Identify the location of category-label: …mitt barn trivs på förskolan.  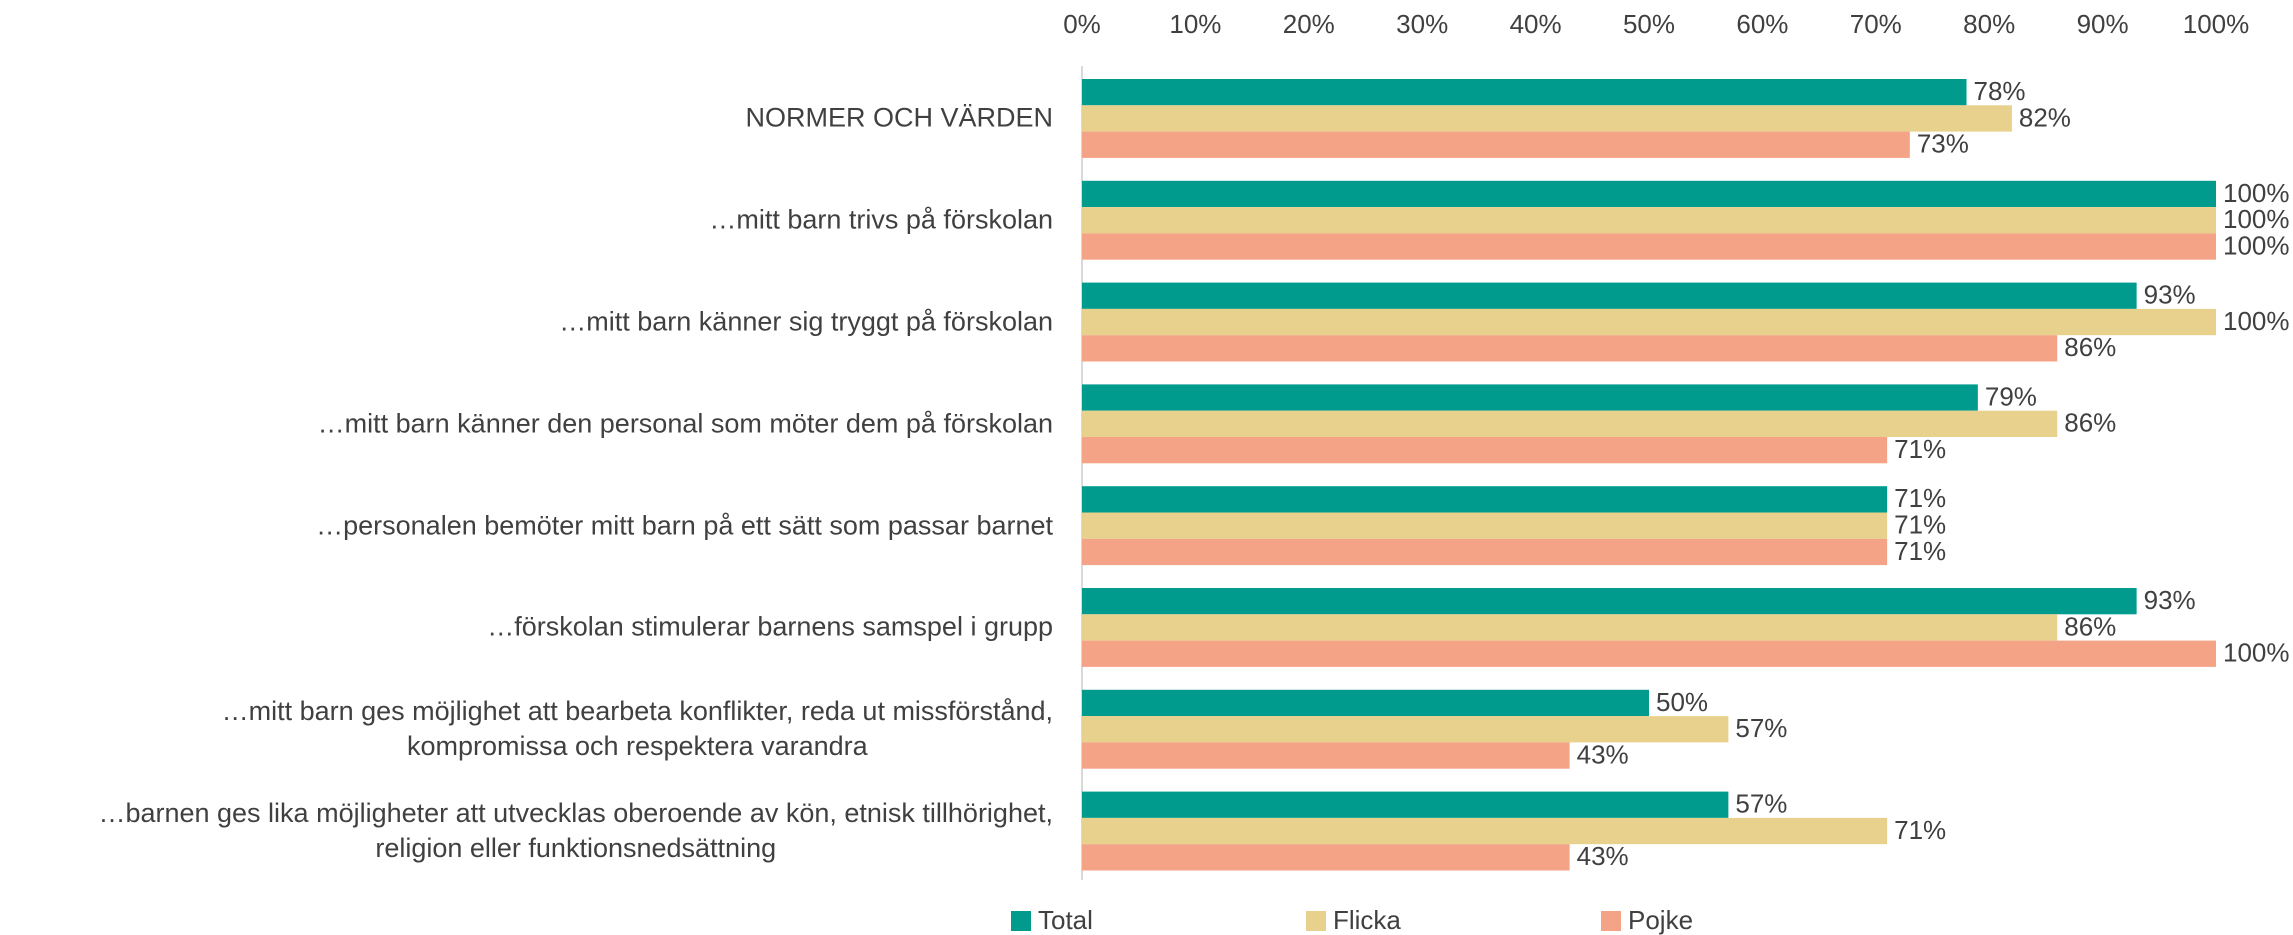
(881, 219).